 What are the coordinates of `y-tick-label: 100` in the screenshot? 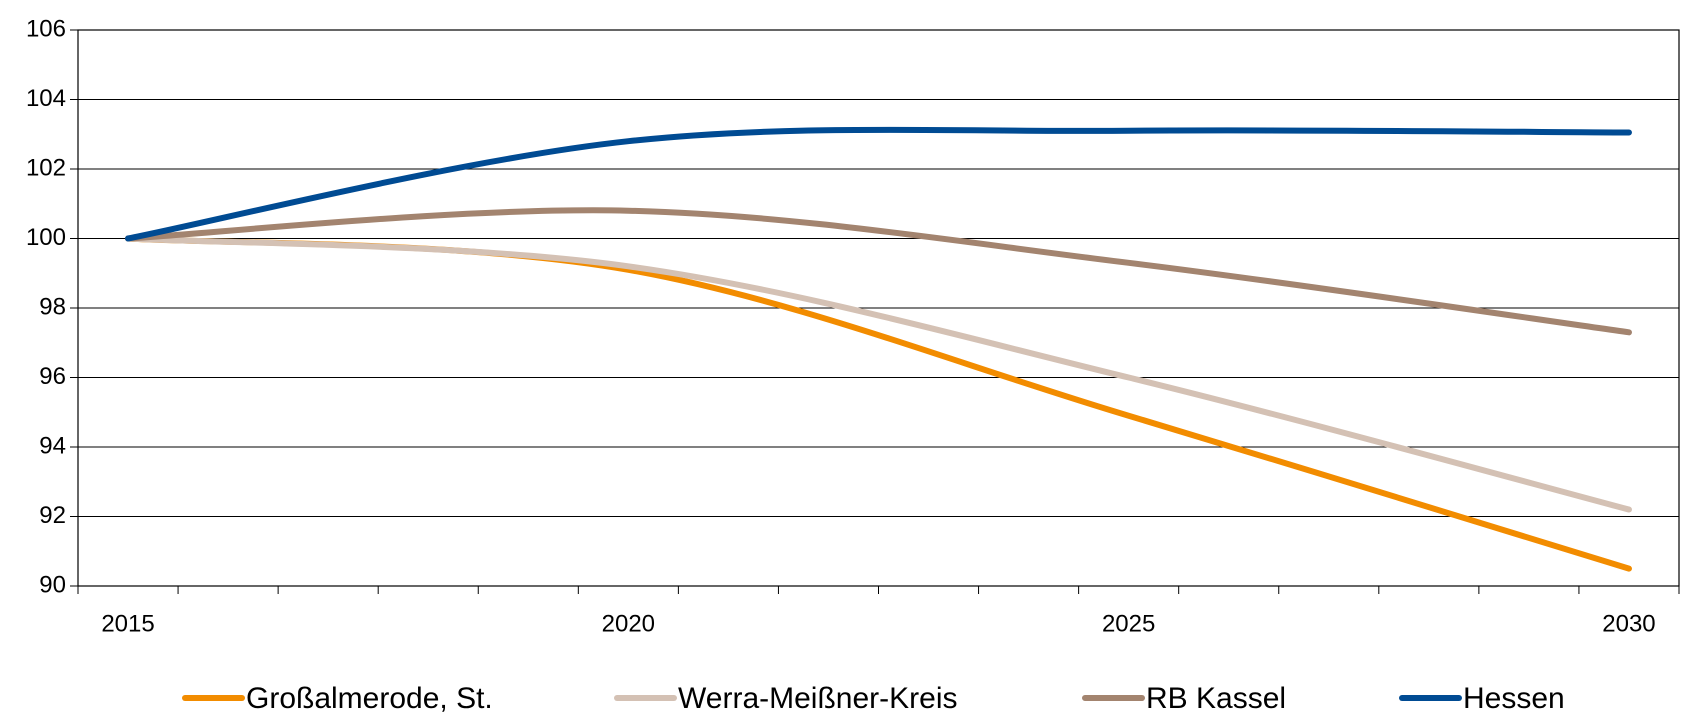 It's located at (46, 237).